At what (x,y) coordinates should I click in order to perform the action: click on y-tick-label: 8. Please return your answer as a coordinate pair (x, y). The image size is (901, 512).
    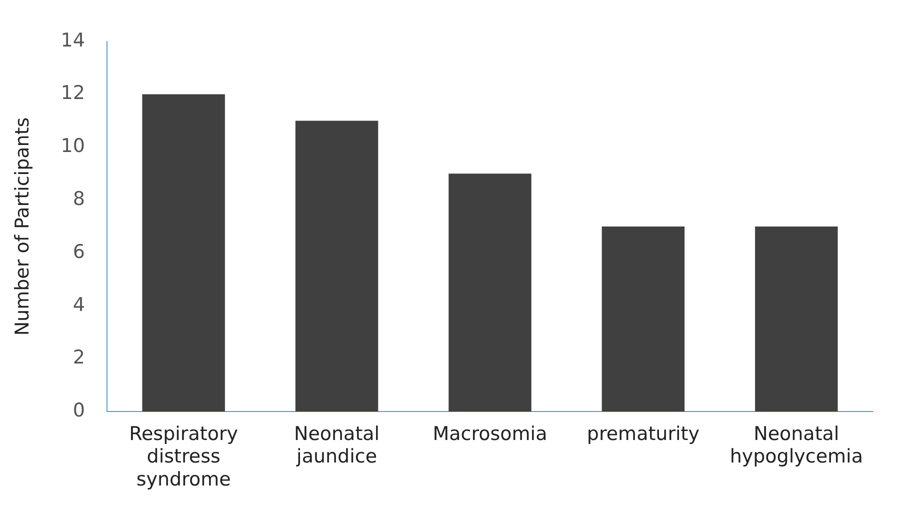
    Looking at the image, I should click on (78, 199).